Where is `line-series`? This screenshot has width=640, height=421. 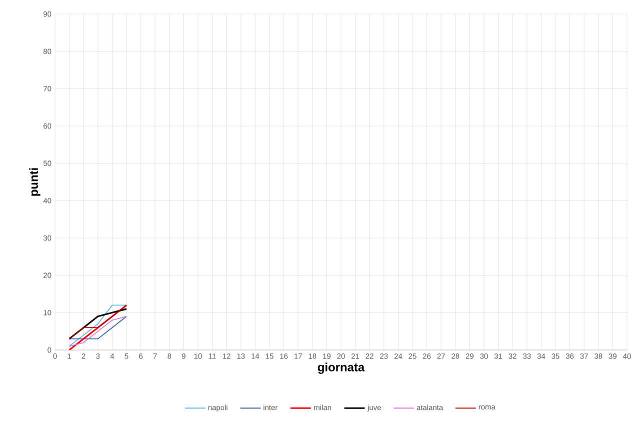 line-series is located at coordinates (97, 331).